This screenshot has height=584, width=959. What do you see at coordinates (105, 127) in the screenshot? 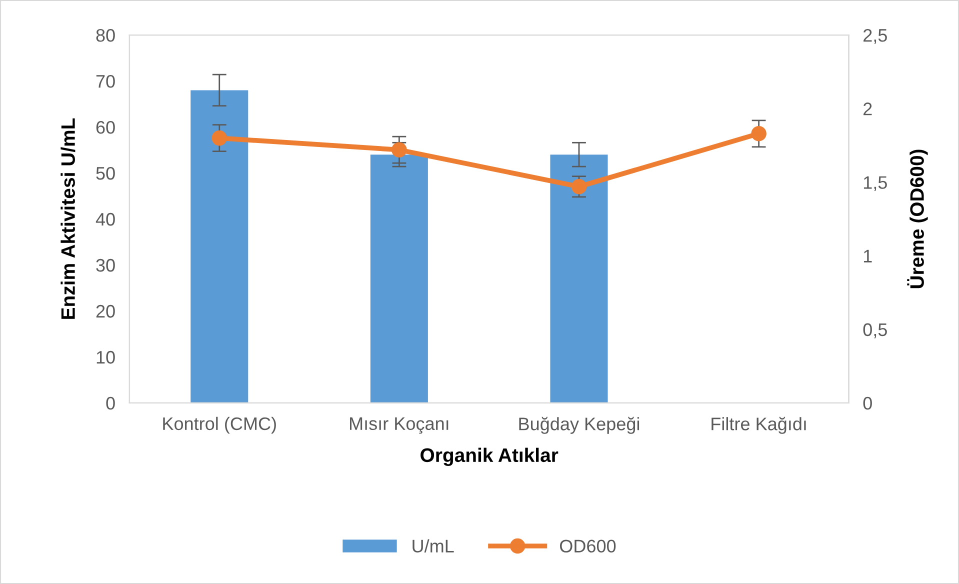
I see `y-tick-label: 60` at bounding box center [105, 127].